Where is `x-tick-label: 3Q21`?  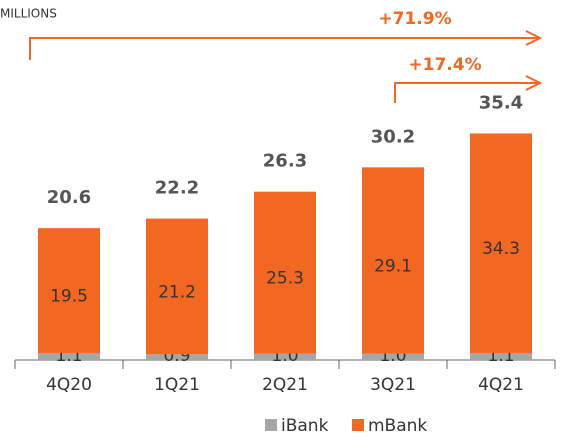
x-tick-label: 3Q21 is located at coordinates (393, 385).